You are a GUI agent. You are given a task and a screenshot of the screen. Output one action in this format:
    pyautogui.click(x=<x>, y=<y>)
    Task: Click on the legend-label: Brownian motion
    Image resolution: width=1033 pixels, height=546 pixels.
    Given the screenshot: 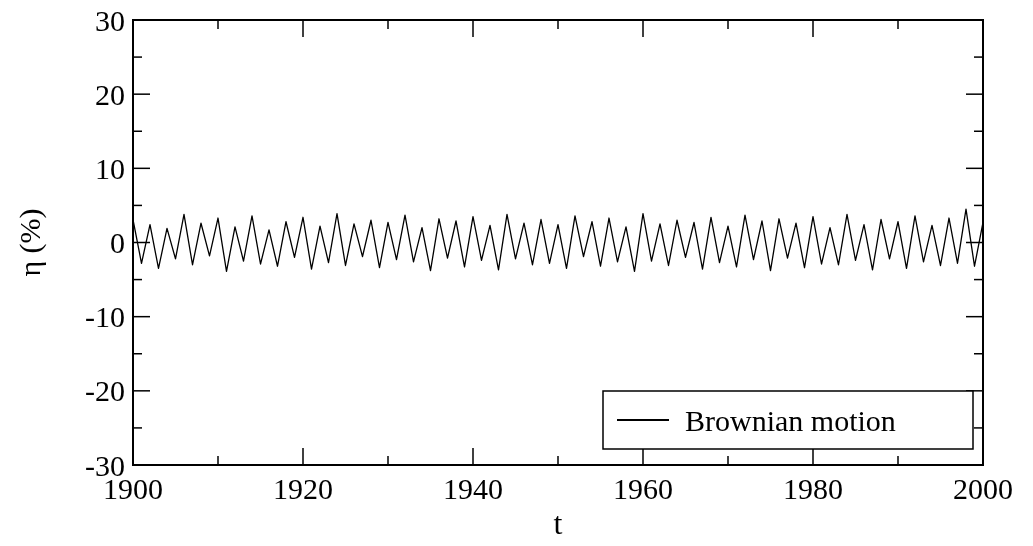 What is the action you would take?
    pyautogui.click(x=790, y=420)
    